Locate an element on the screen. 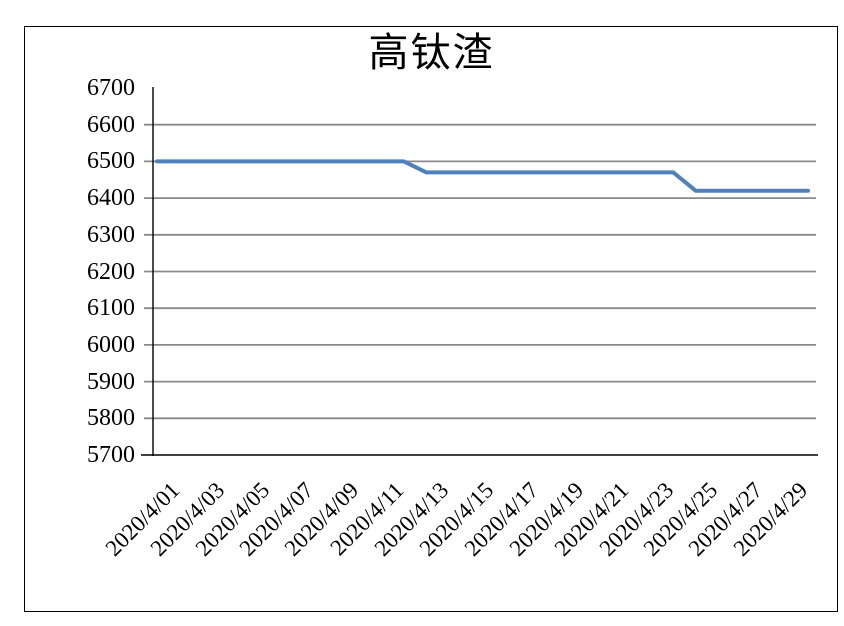 This screenshot has height=626, width=844. y-axis-tick-label: 6000 is located at coordinates (111, 344).